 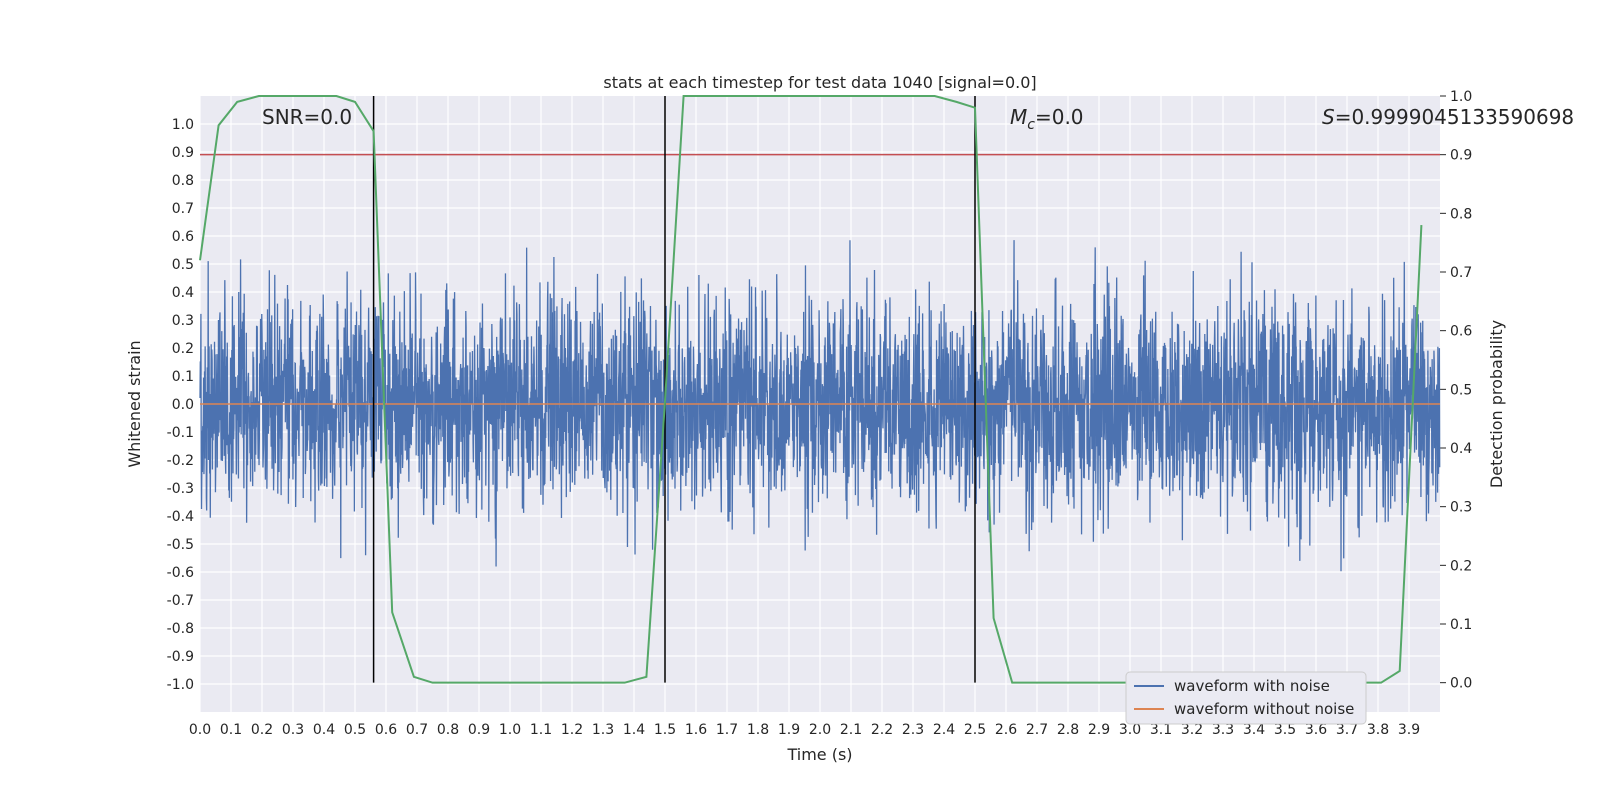 I want to click on x-tick-label: 1.6, so click(x=696, y=730).